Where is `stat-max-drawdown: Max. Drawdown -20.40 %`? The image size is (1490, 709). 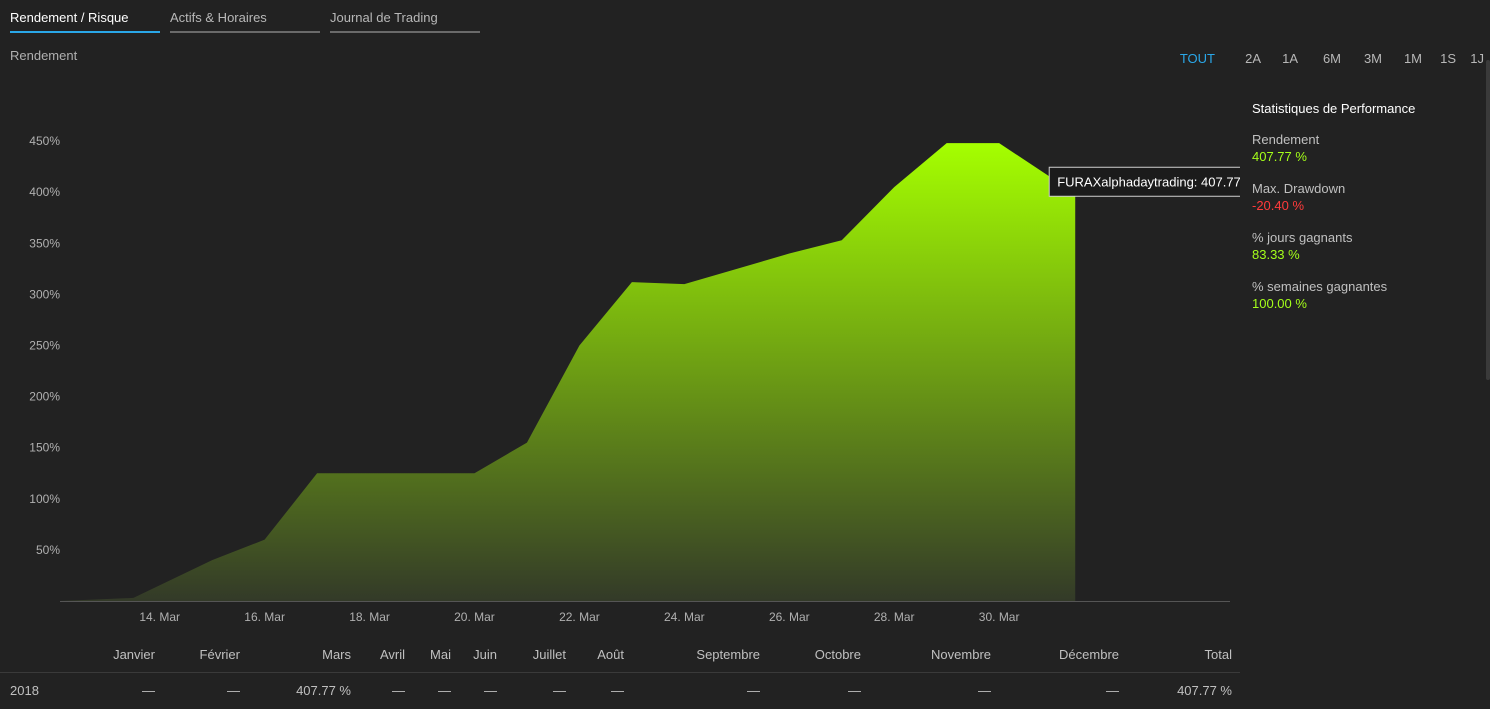
stat-max-drawdown: Max. Drawdown -20.40 % is located at coordinates (1367, 197).